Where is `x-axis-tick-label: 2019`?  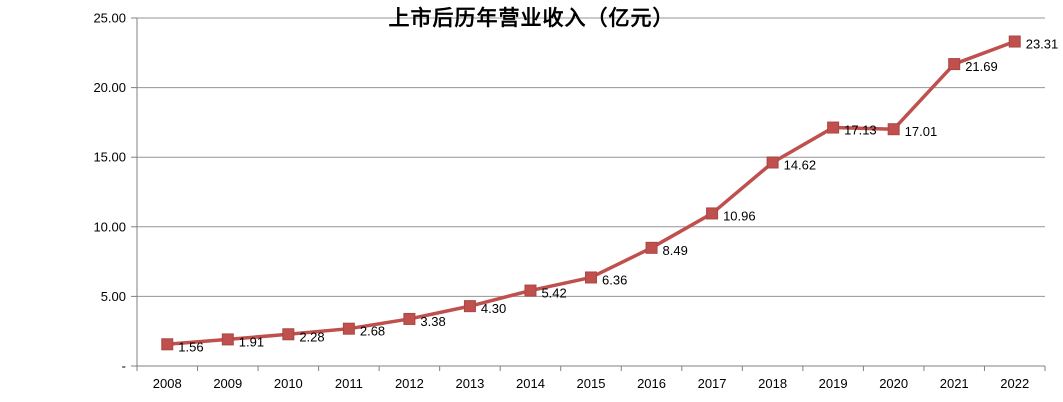 x-axis-tick-label: 2019 is located at coordinates (833, 383).